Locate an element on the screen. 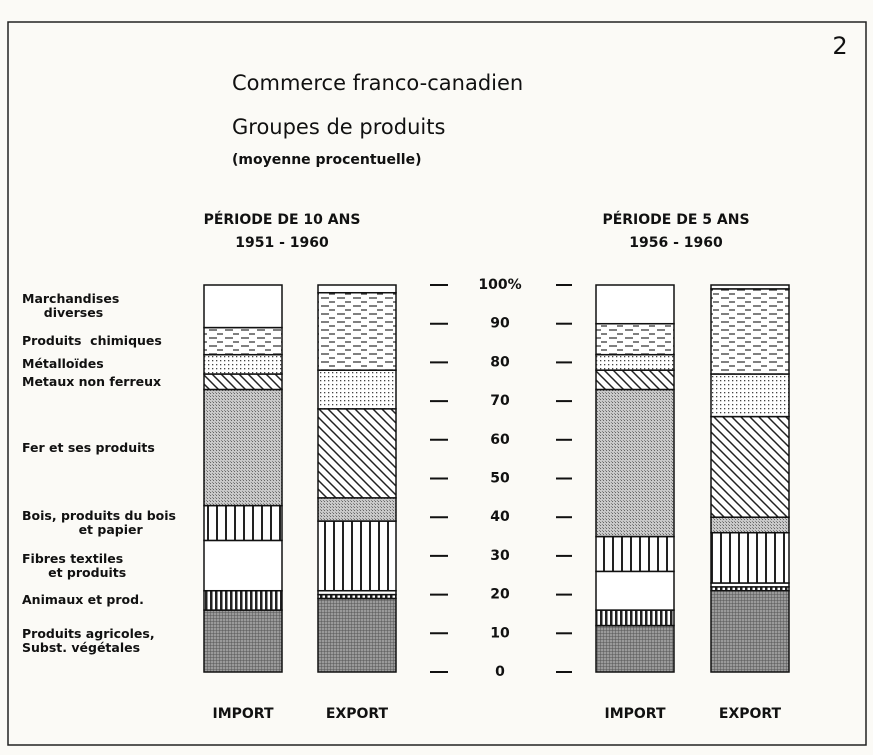 The width and height of the screenshot is (873, 755). group-years: 1951 - 1960 is located at coordinates (282, 243).